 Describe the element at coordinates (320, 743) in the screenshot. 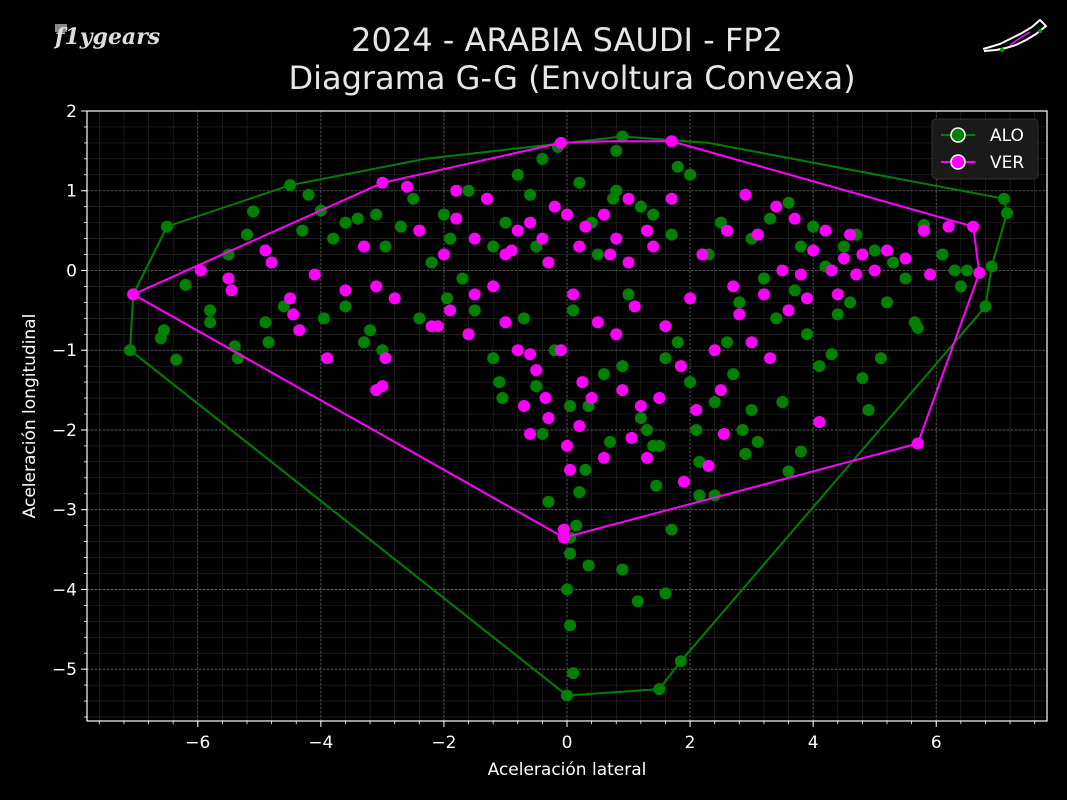

I see `x-tick-label: −4` at that location.